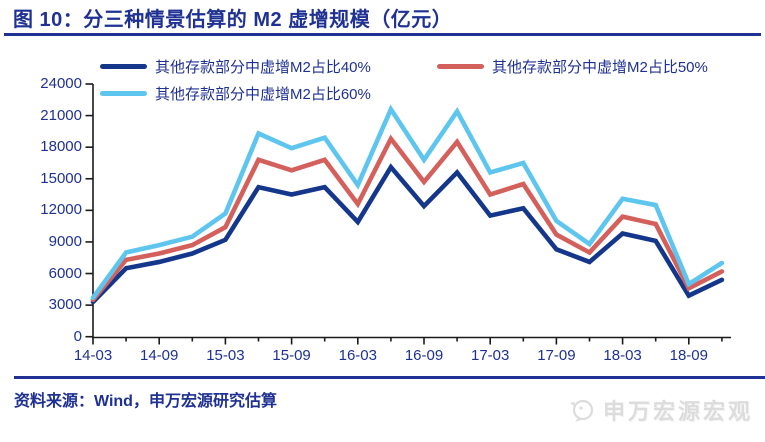 The image size is (765, 442). What do you see at coordinates (581, 410) in the screenshot?
I see `watermark-logo-icon` at bounding box center [581, 410].